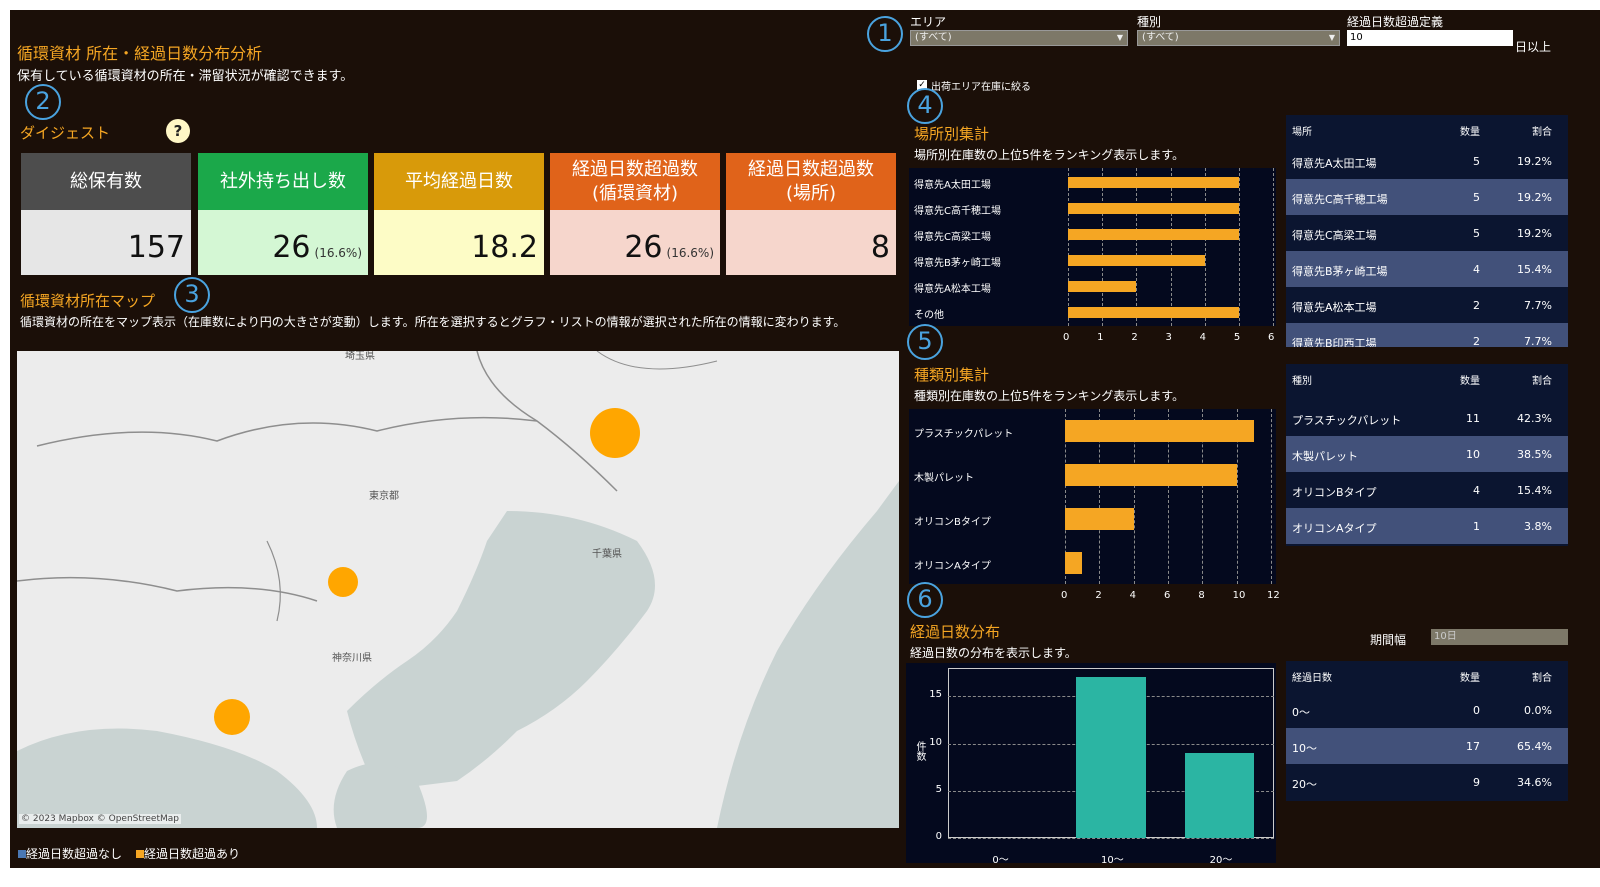  Describe the element at coordinates (1340, 271) in the screenshot. I see `table-cell: 得意先B茅ヶ崎工場` at that location.